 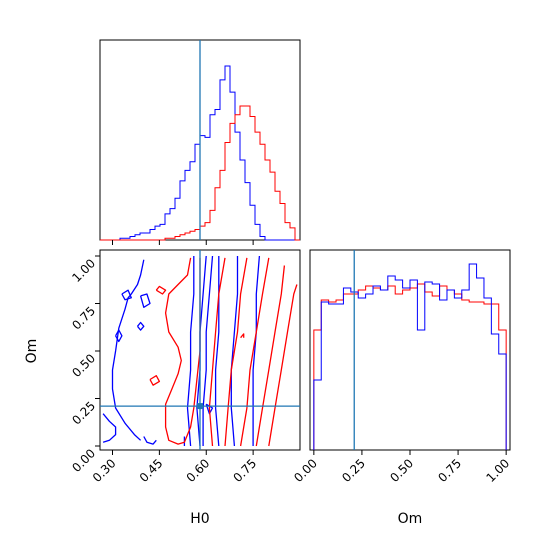 I want to click on histogram-om-ticks: 0.00 0.25 0.50 0.75 1.00, so click(x=401, y=467).